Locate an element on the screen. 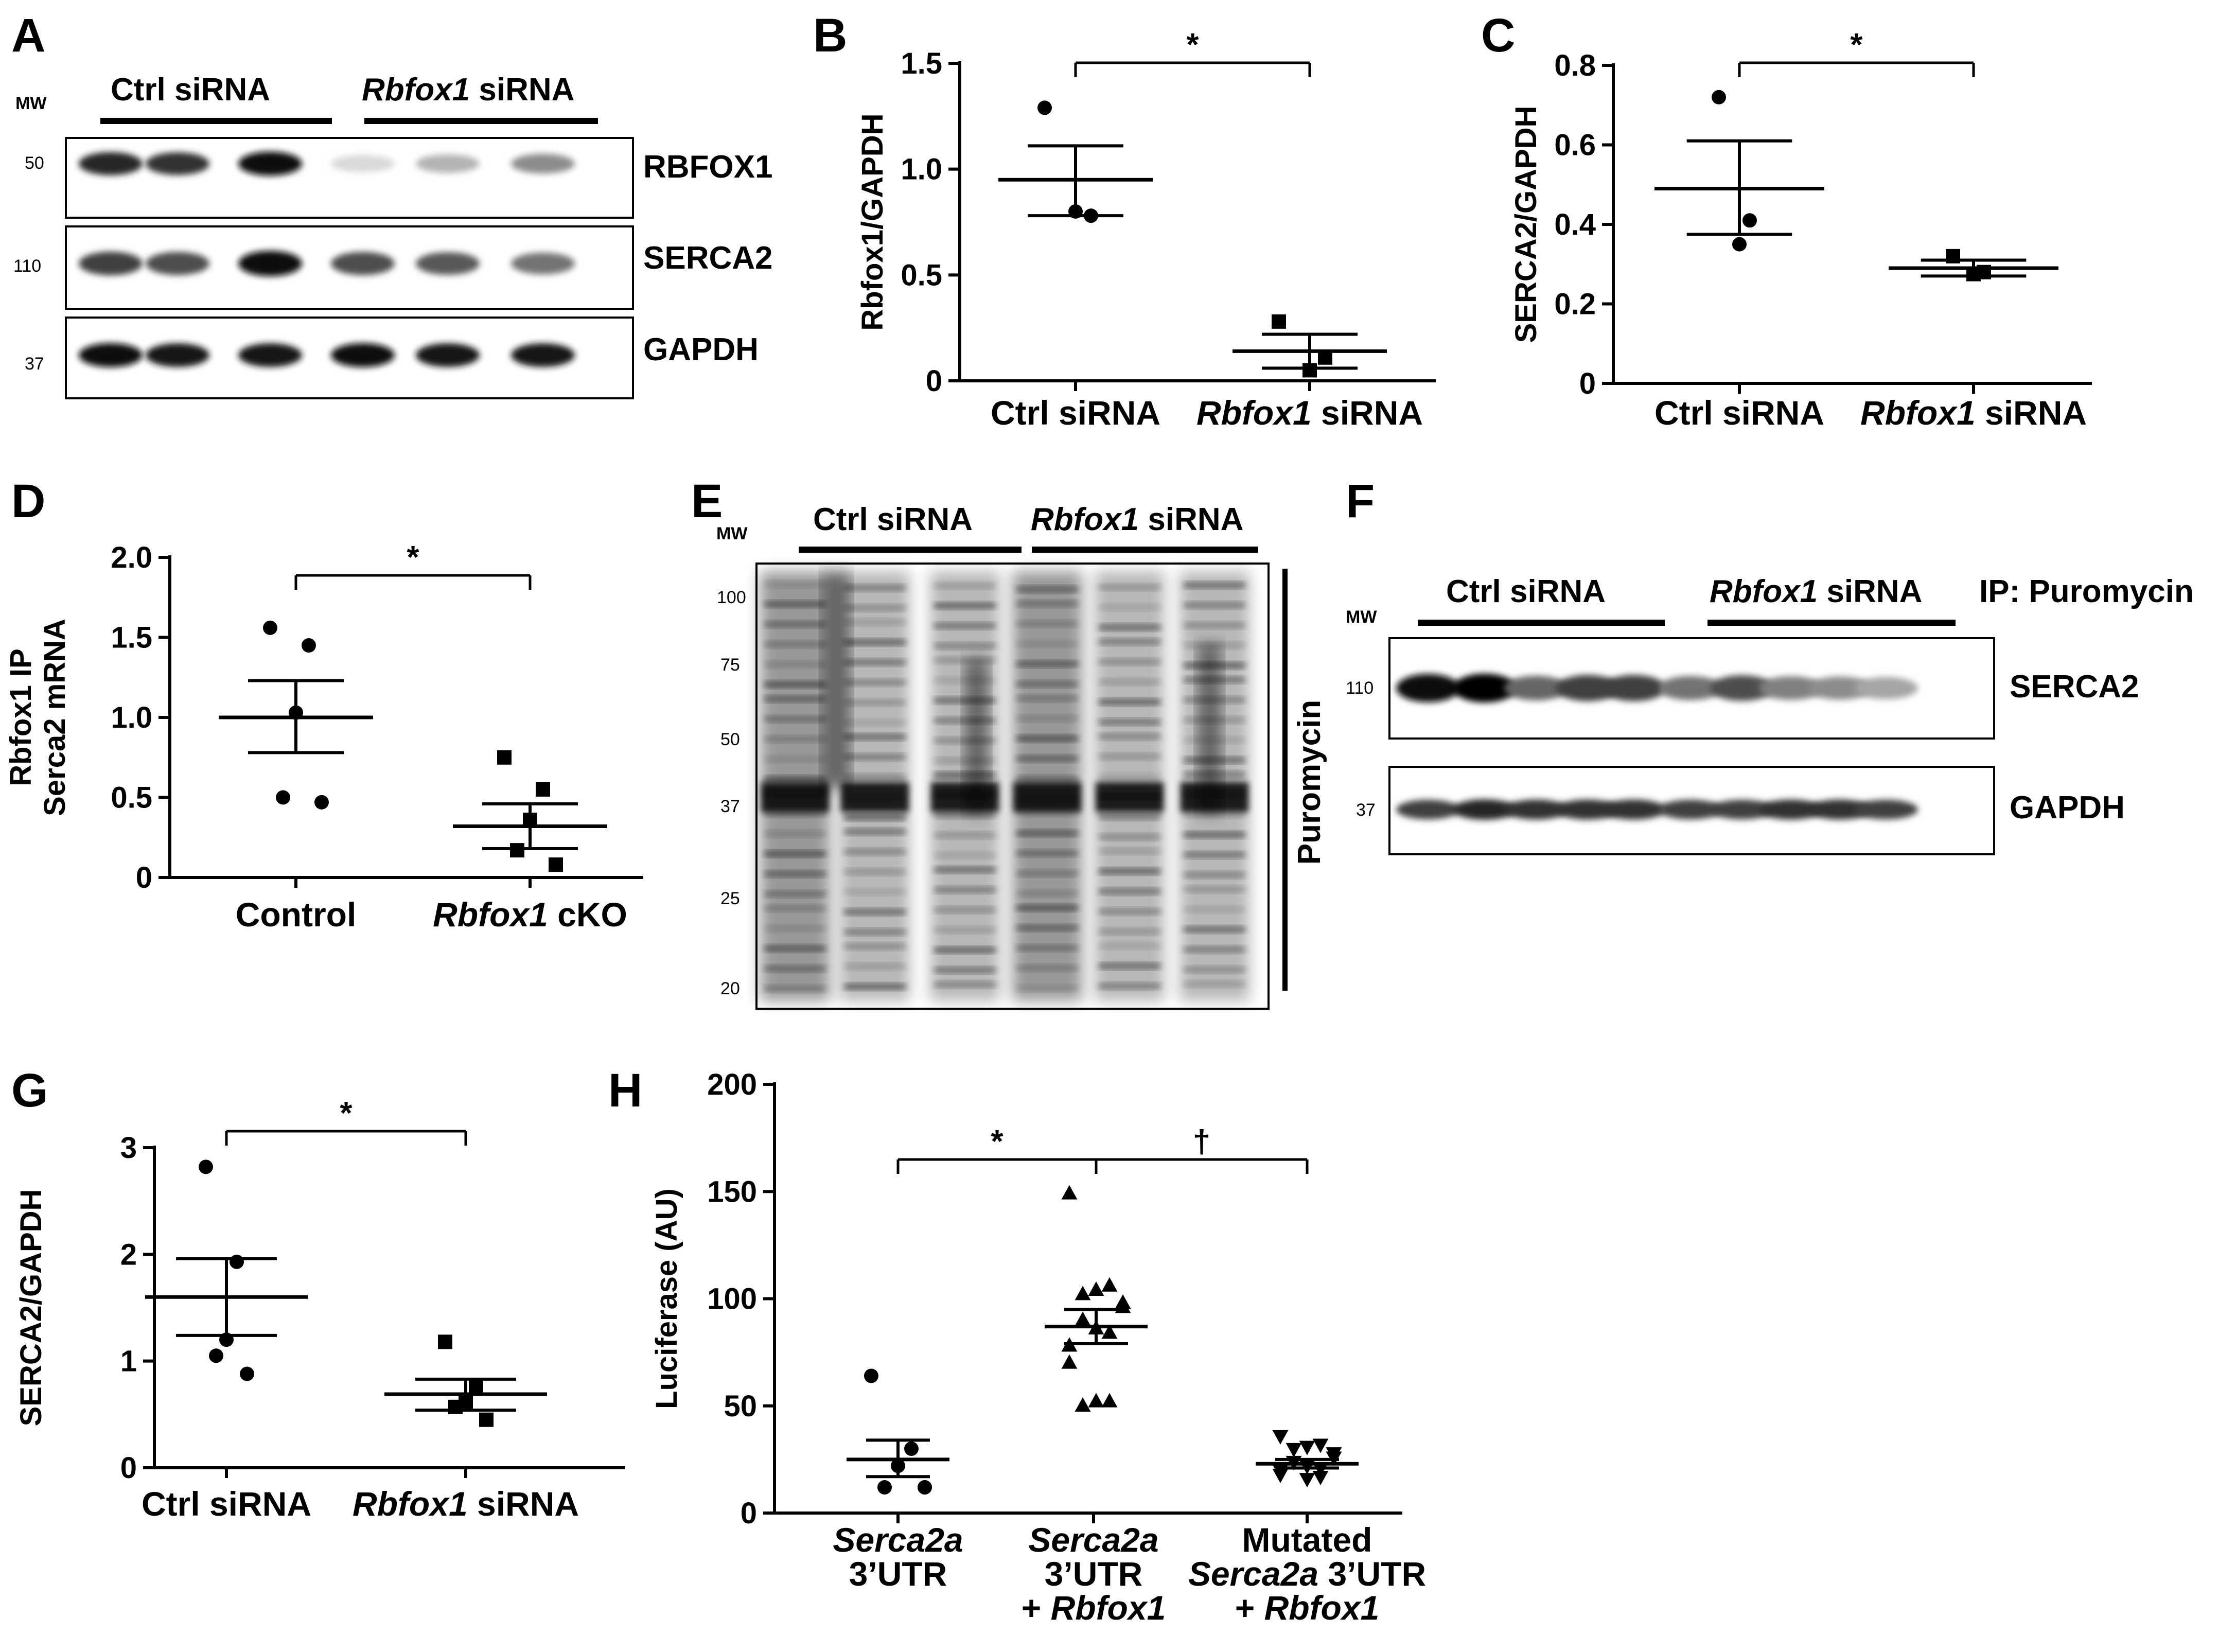 This screenshot has width=2236, height=1652. y-tick-label: 2.0 is located at coordinates (131, 557).